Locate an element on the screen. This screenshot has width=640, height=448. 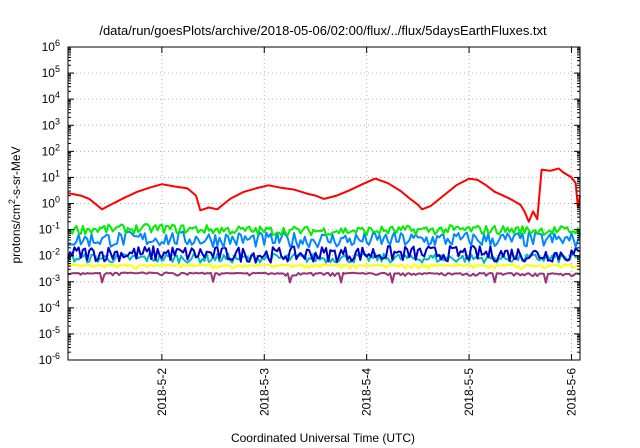
x-tick-label: 2018-5-4 is located at coordinates (367, 392).